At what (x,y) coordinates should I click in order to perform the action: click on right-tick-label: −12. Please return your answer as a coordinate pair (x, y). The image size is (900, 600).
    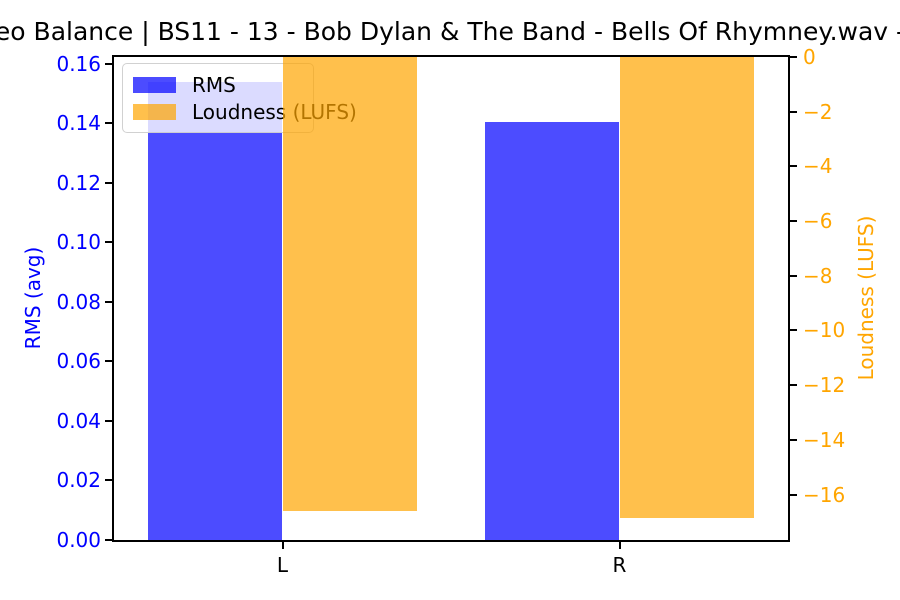
    Looking at the image, I should click on (824, 385).